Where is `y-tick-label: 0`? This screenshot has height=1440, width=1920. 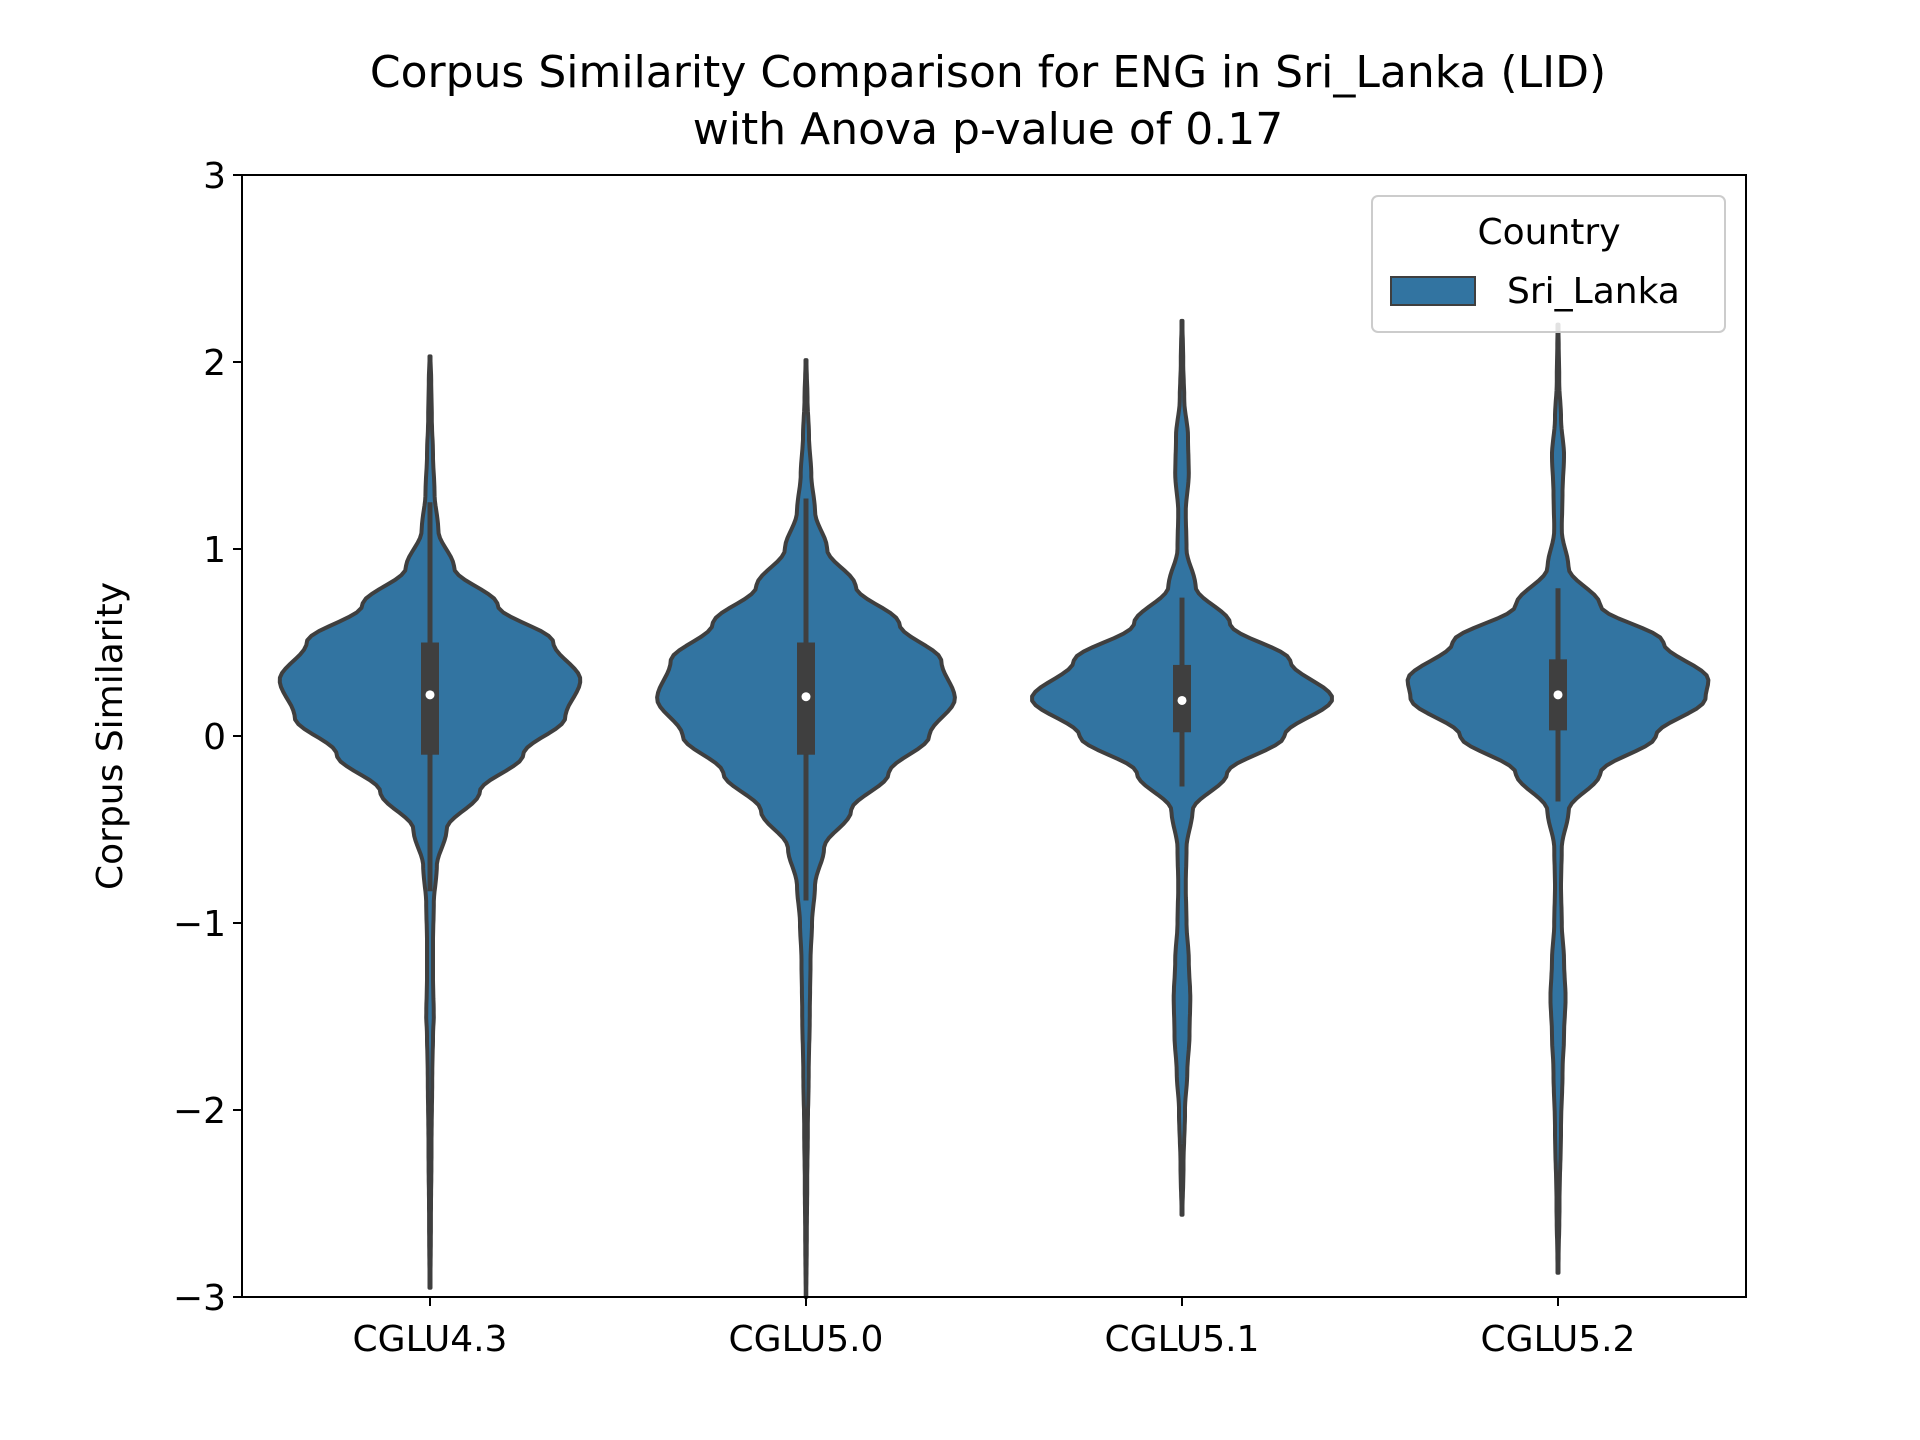
y-tick-label: 0 is located at coordinates (214, 737).